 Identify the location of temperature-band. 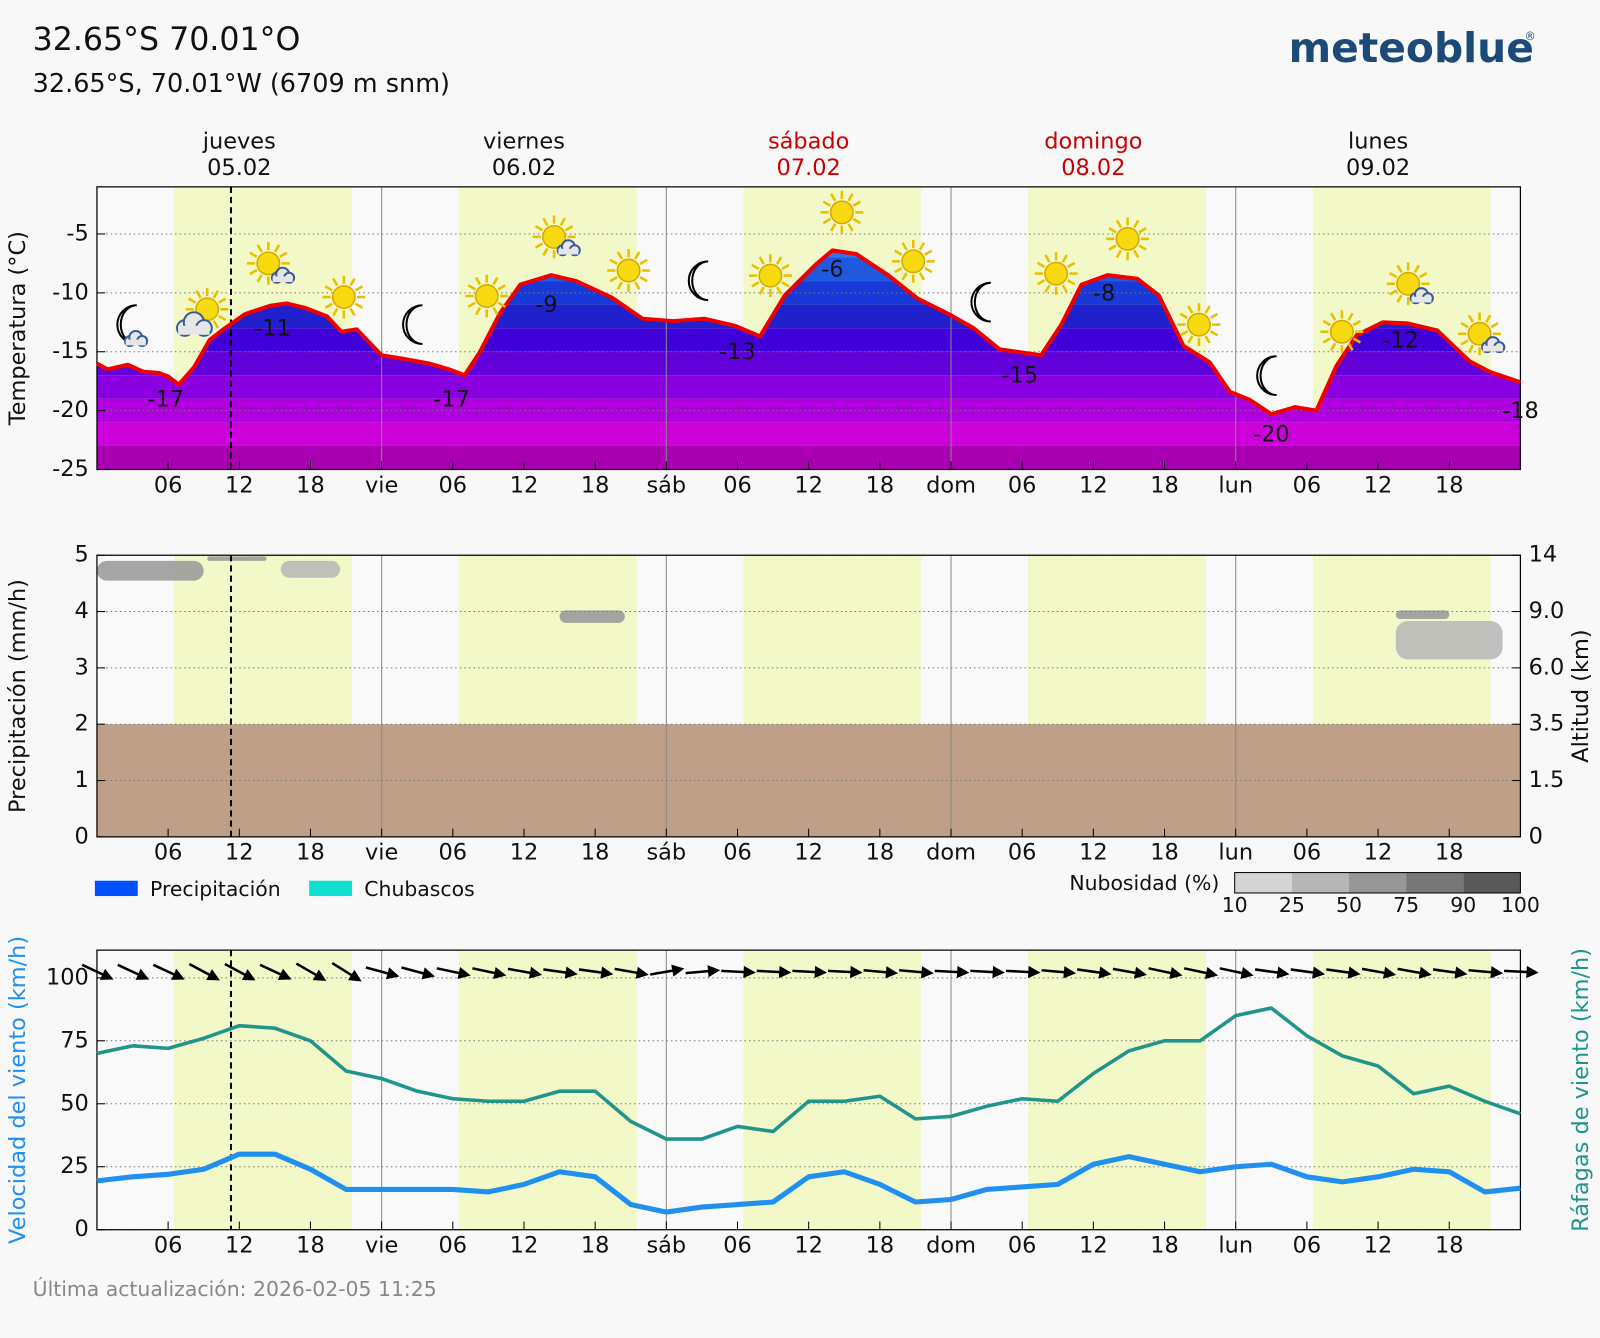
(808, 434).